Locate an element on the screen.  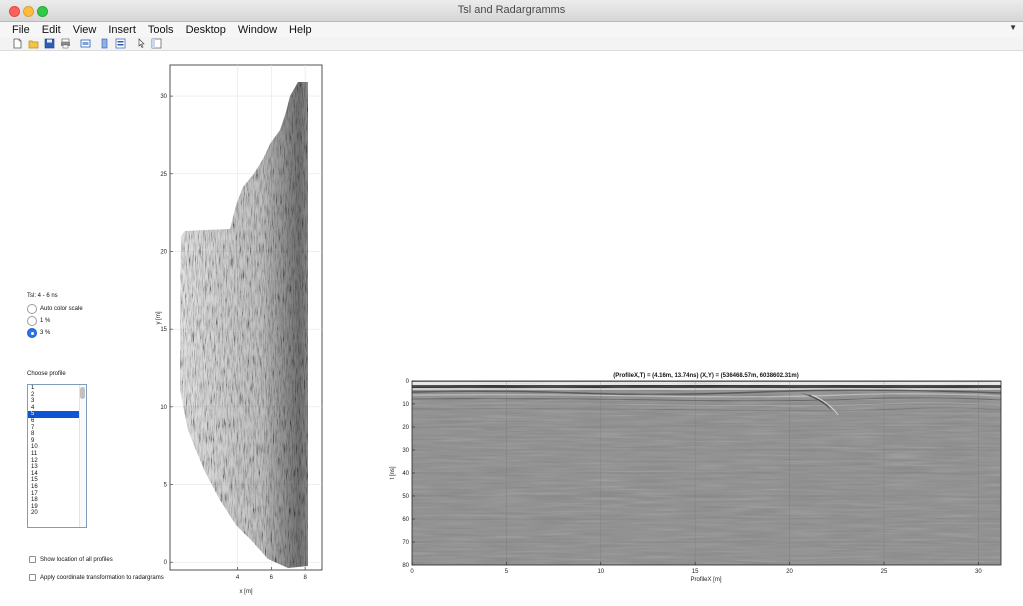
map-y-axis: 0 5 10 15 20 25 30 is located at coordinates (166, 330).